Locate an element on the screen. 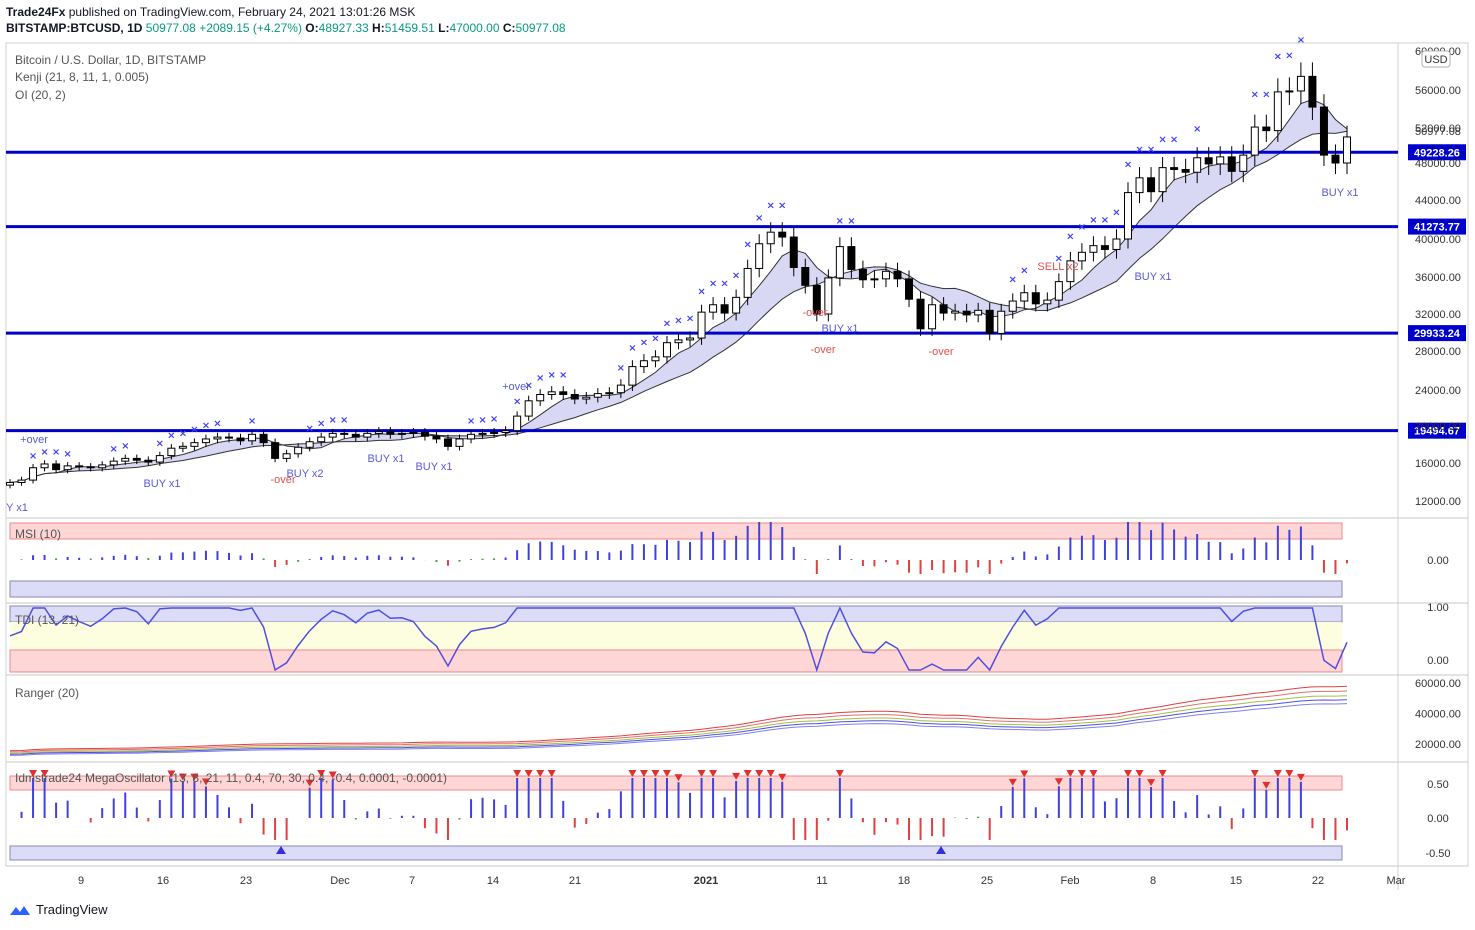  signal-annotation: SELL x2 is located at coordinates (1057, 267).